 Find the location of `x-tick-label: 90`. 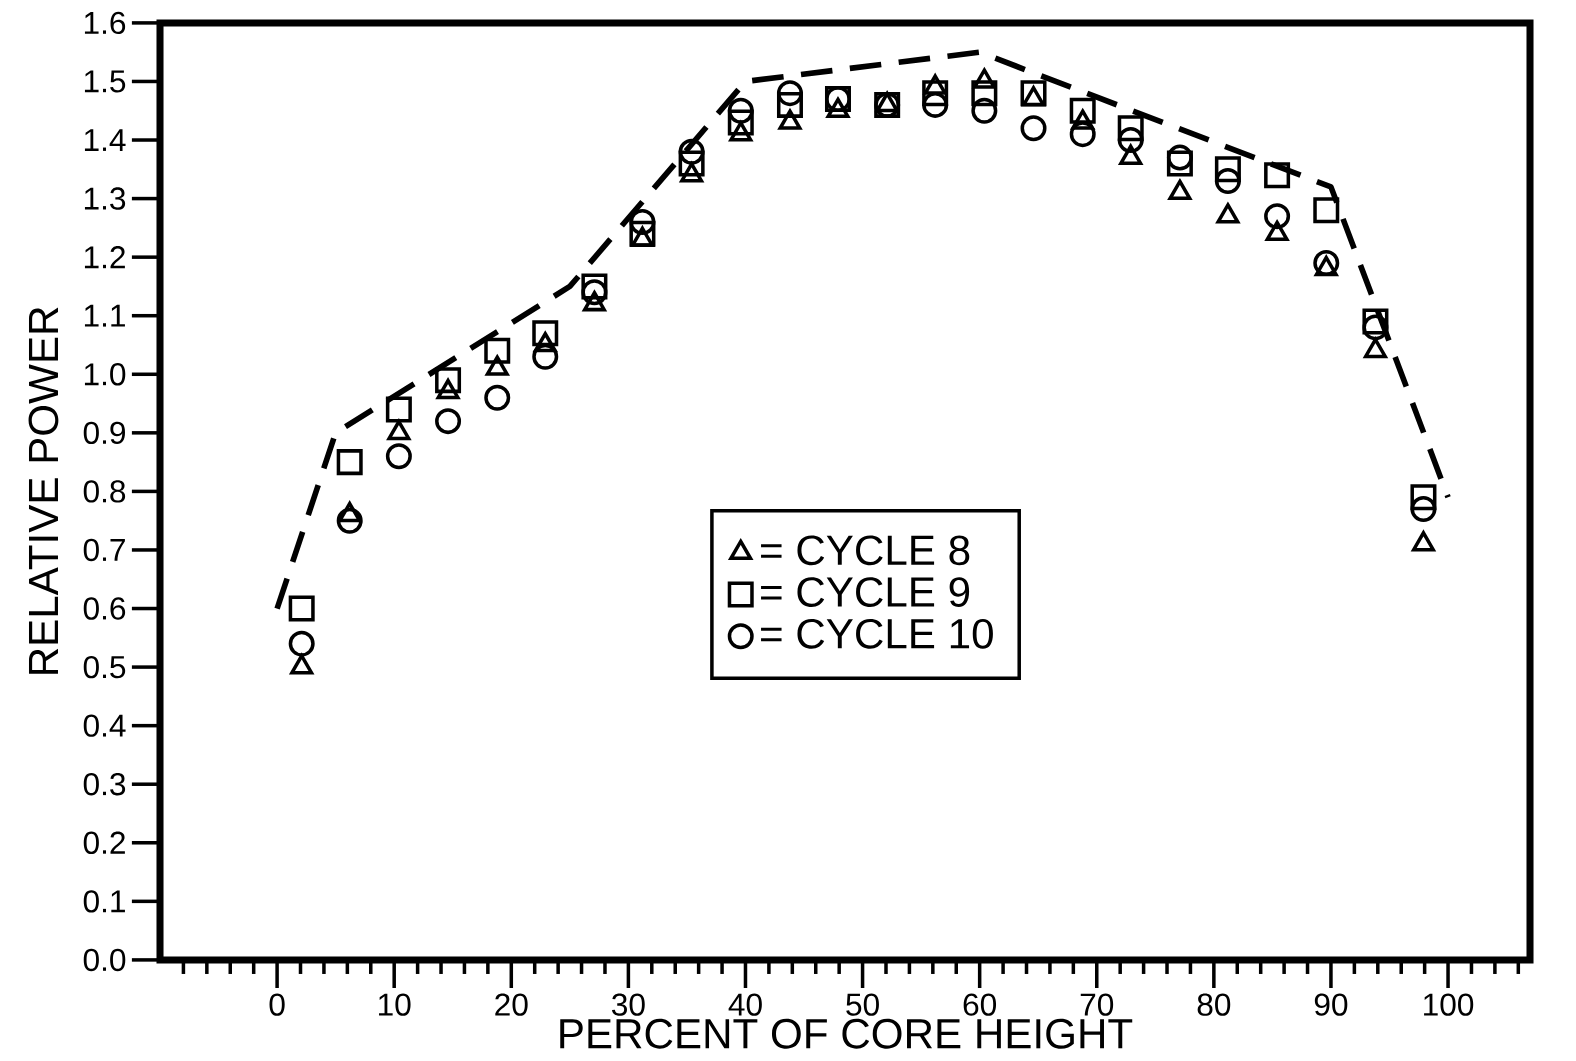

x-tick-label: 90 is located at coordinates (1331, 1004).